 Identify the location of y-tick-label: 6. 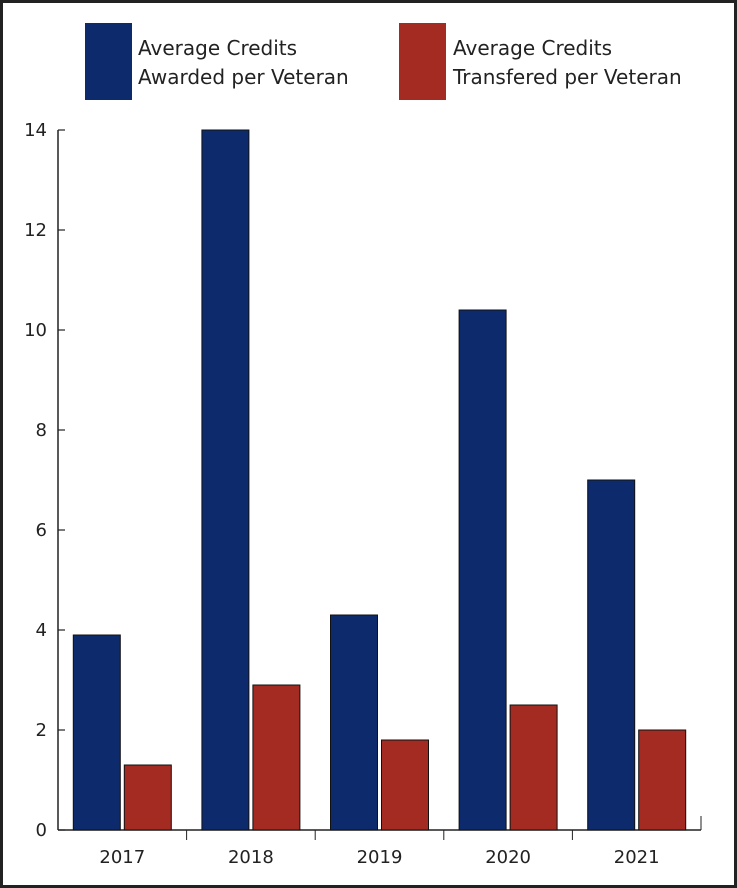
(41, 530).